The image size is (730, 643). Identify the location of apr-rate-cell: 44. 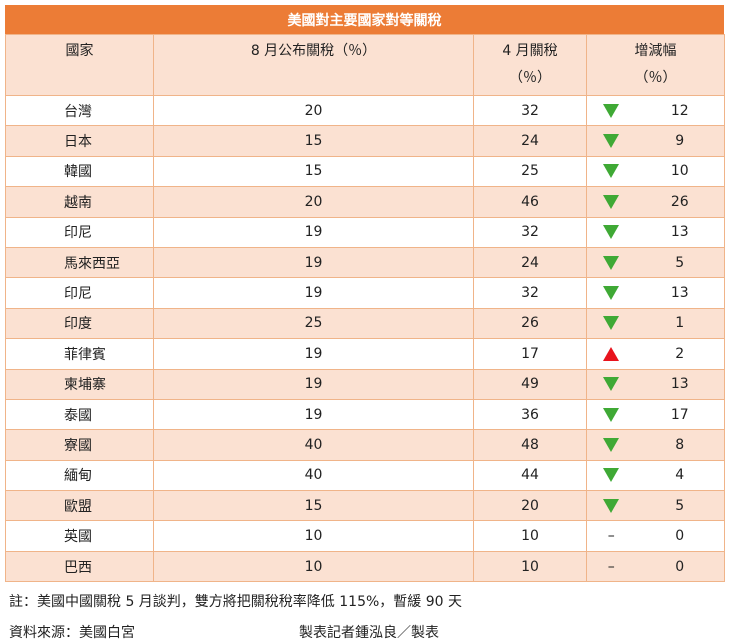
(530, 475).